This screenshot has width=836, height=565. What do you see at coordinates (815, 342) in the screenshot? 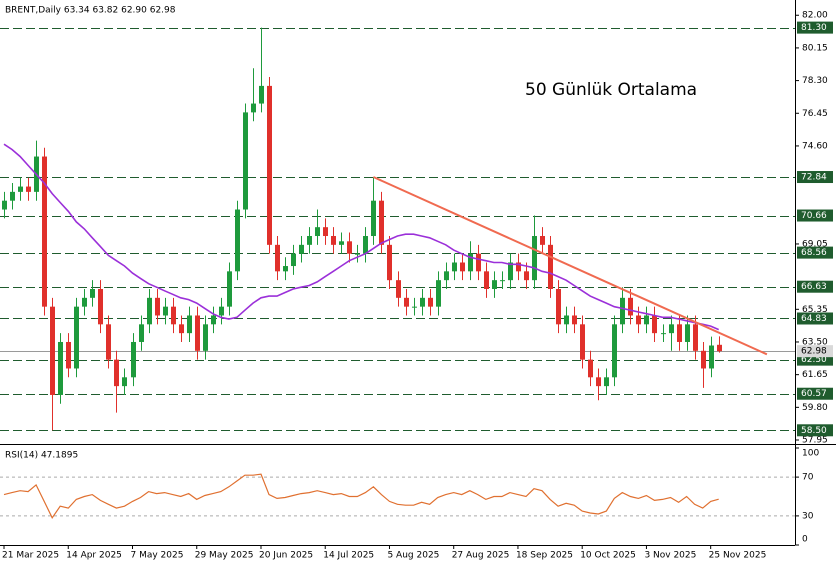
I see `y-tick-label: 63.50` at bounding box center [815, 342].